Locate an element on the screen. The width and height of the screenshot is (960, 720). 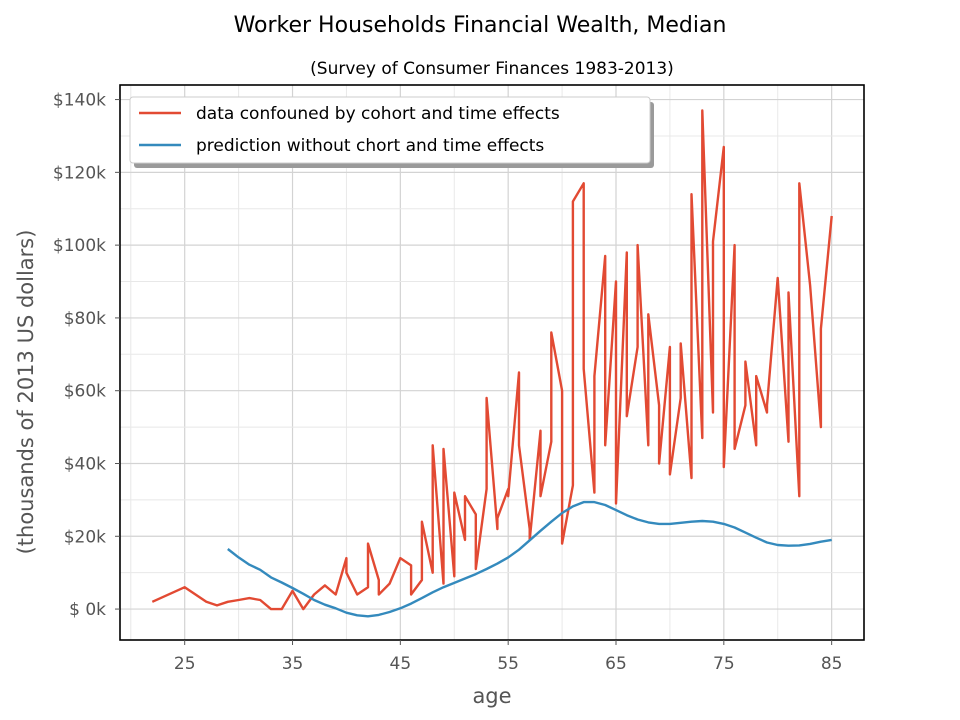
x-tick-label: 65 is located at coordinates (616, 664).